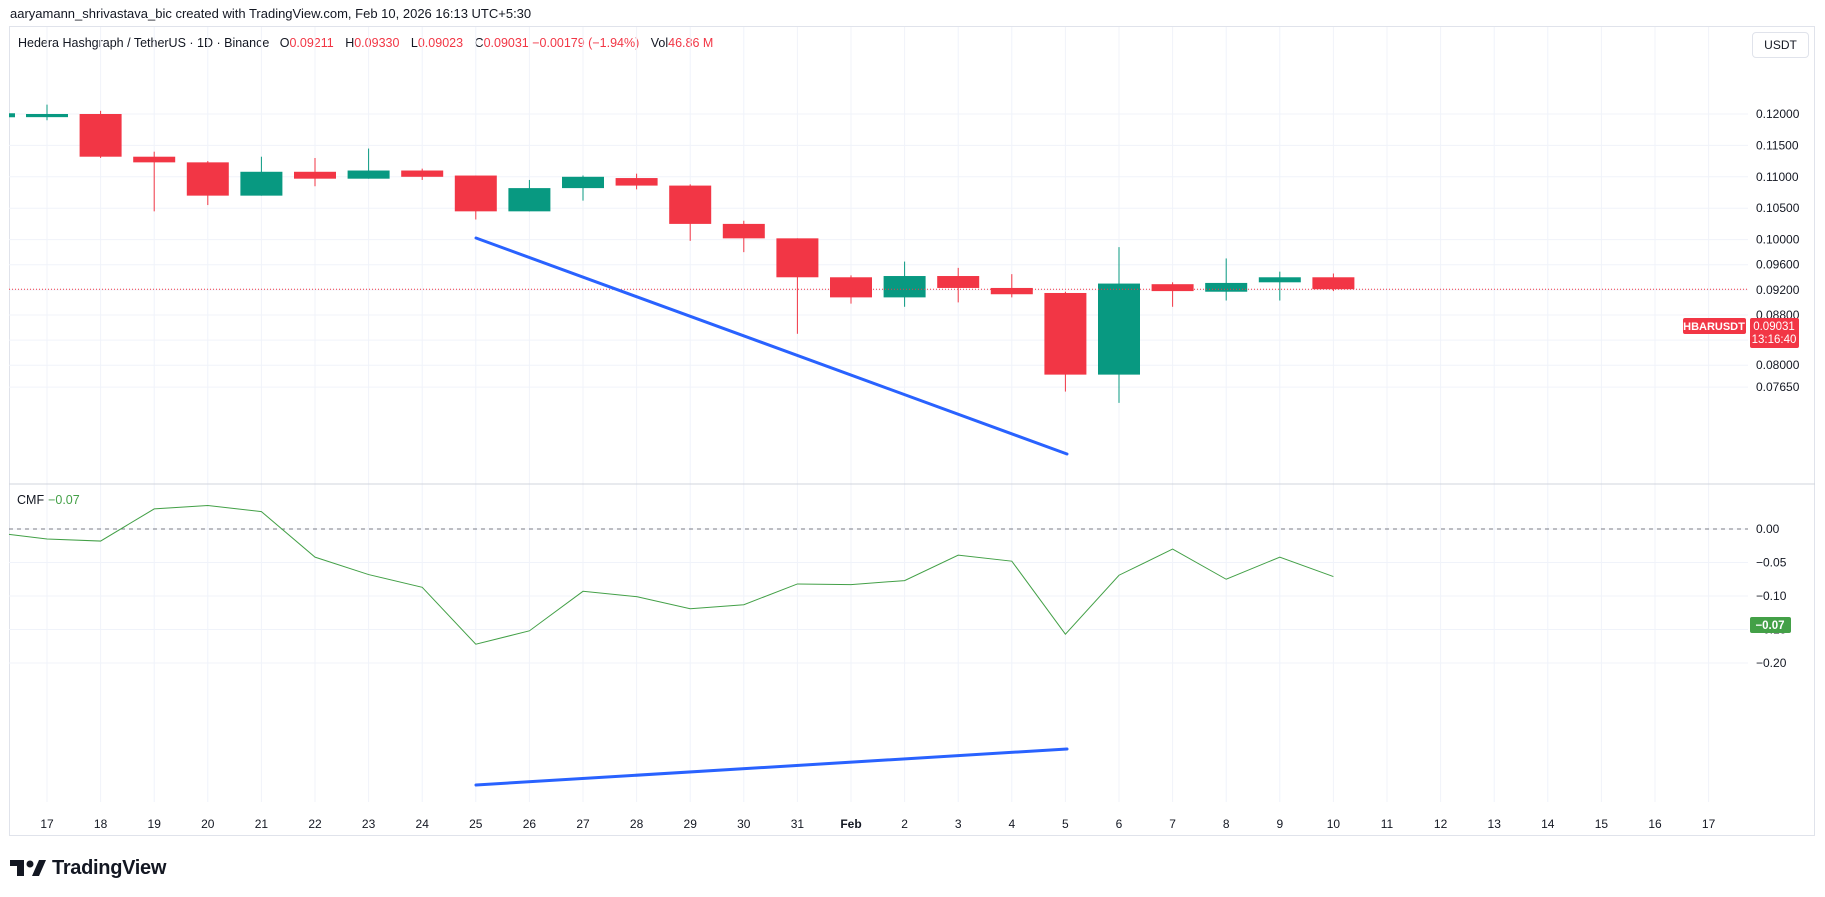  What do you see at coordinates (744, 824) in the screenshot?
I see `time-tick-label: 30` at bounding box center [744, 824].